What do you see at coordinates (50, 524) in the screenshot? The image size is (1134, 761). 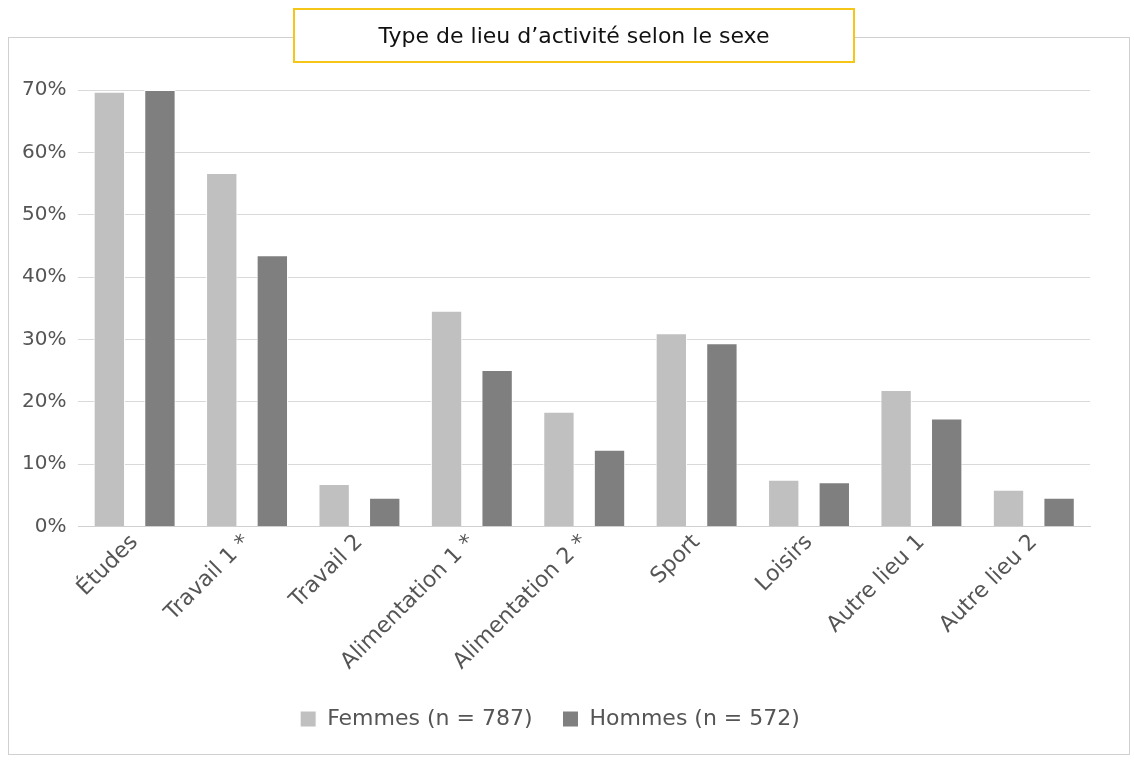 I see `y-tick-label: 0%` at bounding box center [50, 524].